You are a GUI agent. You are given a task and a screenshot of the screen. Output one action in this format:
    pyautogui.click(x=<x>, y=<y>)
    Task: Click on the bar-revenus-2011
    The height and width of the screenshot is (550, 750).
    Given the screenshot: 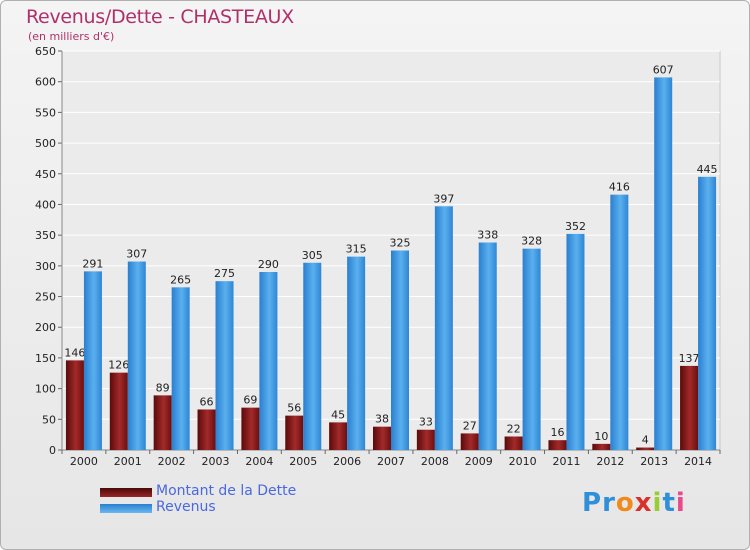 What is the action you would take?
    pyautogui.click(x=575, y=341)
    